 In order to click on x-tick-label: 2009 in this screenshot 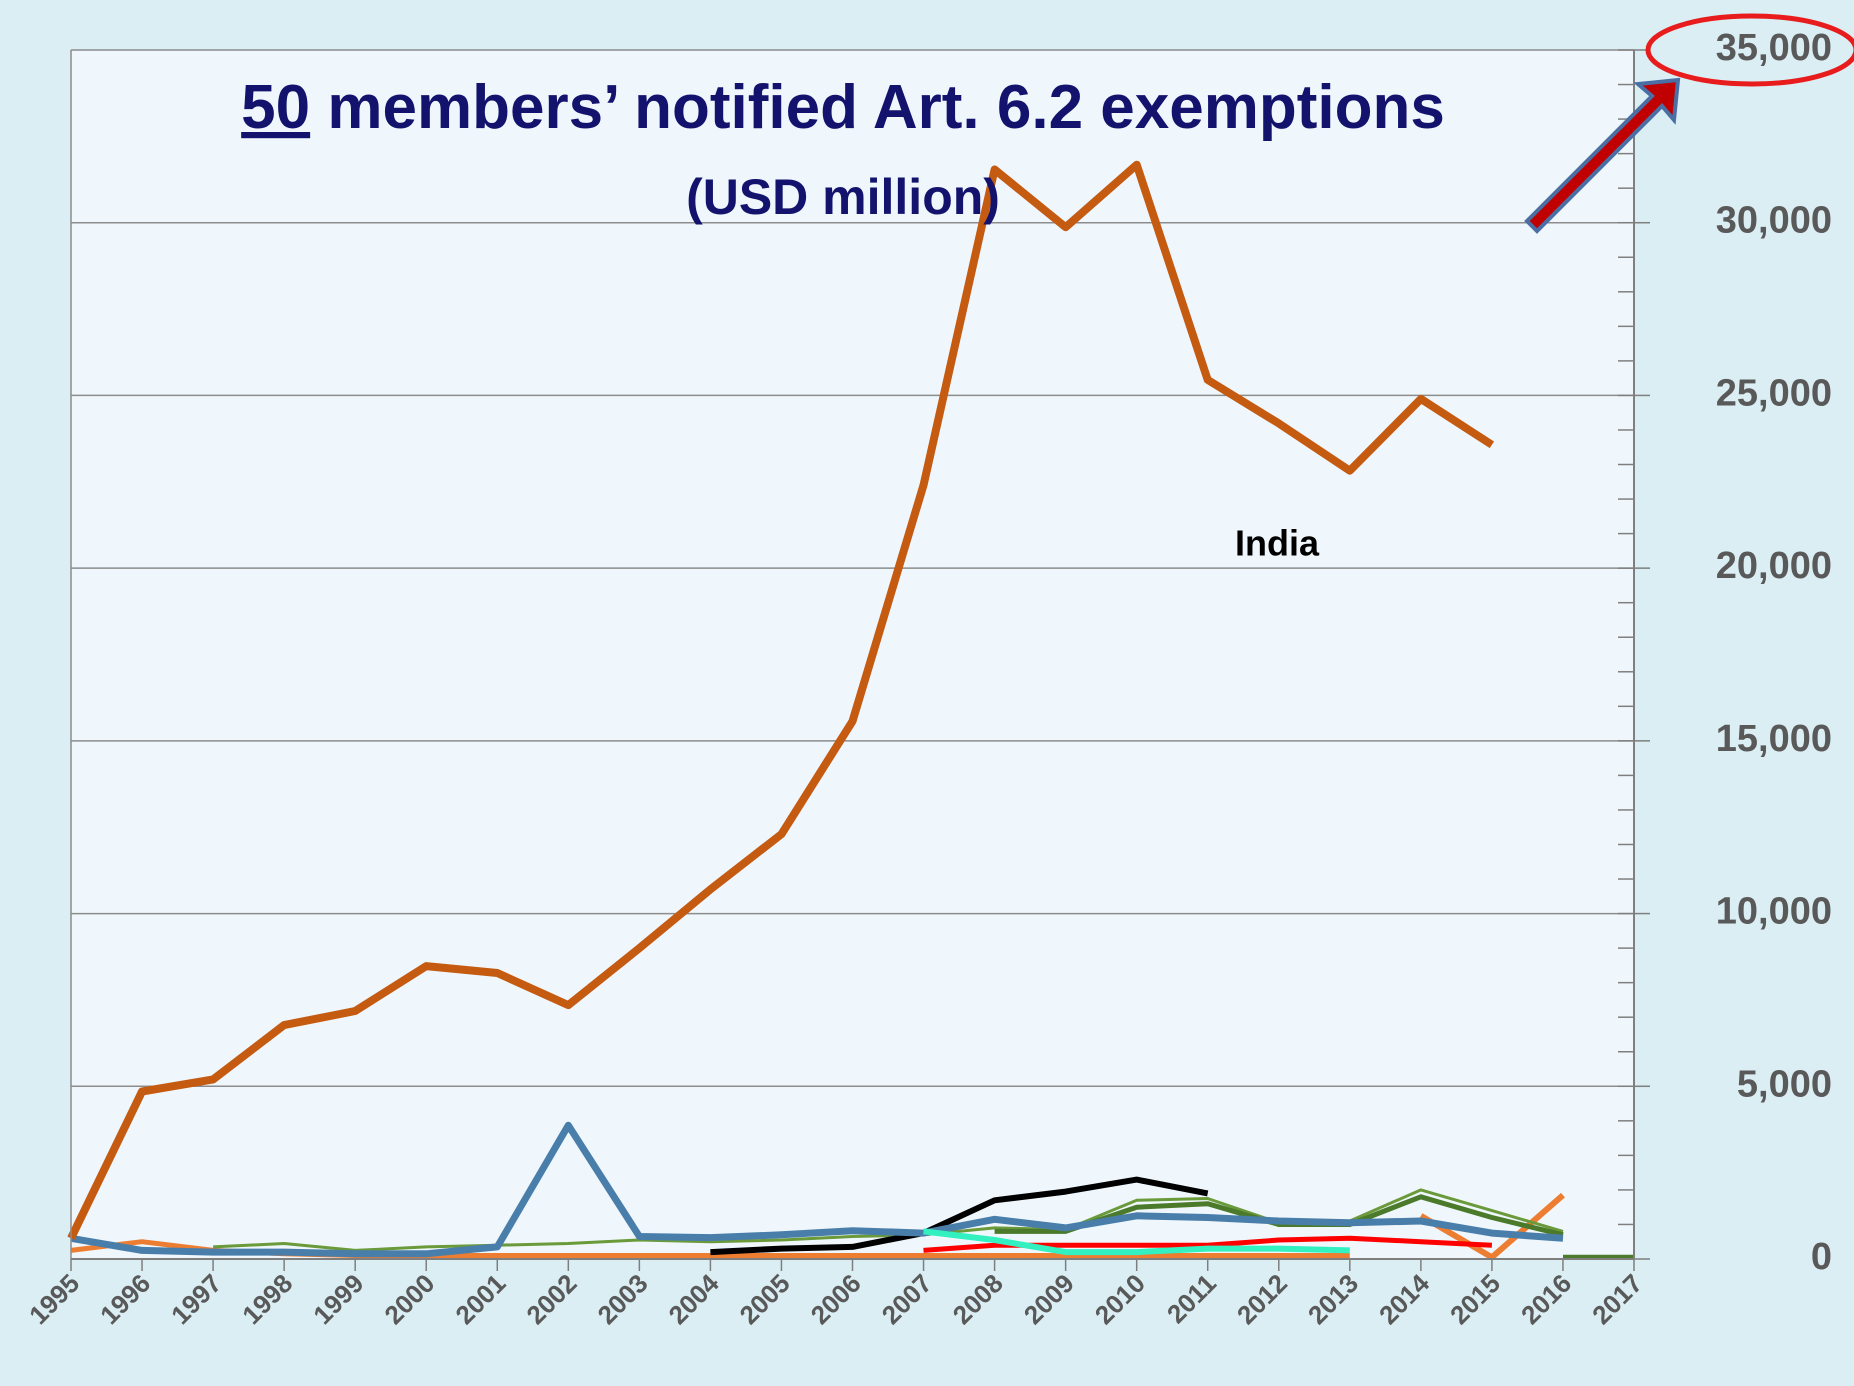, I will do `click(1049, 1299)`.